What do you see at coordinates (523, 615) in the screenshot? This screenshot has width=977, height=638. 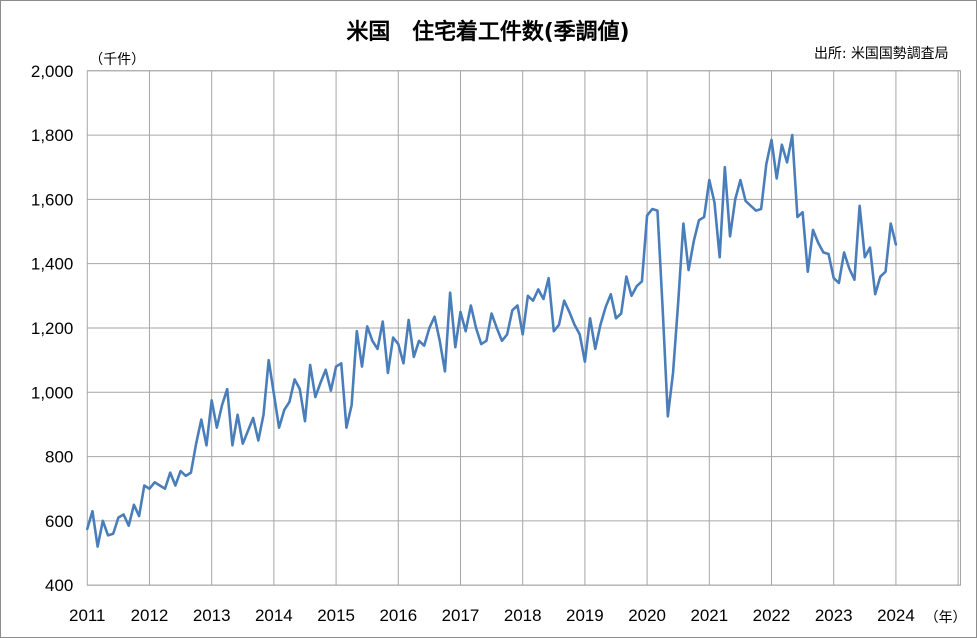 I see `x-tick-label: 2018` at bounding box center [523, 615].